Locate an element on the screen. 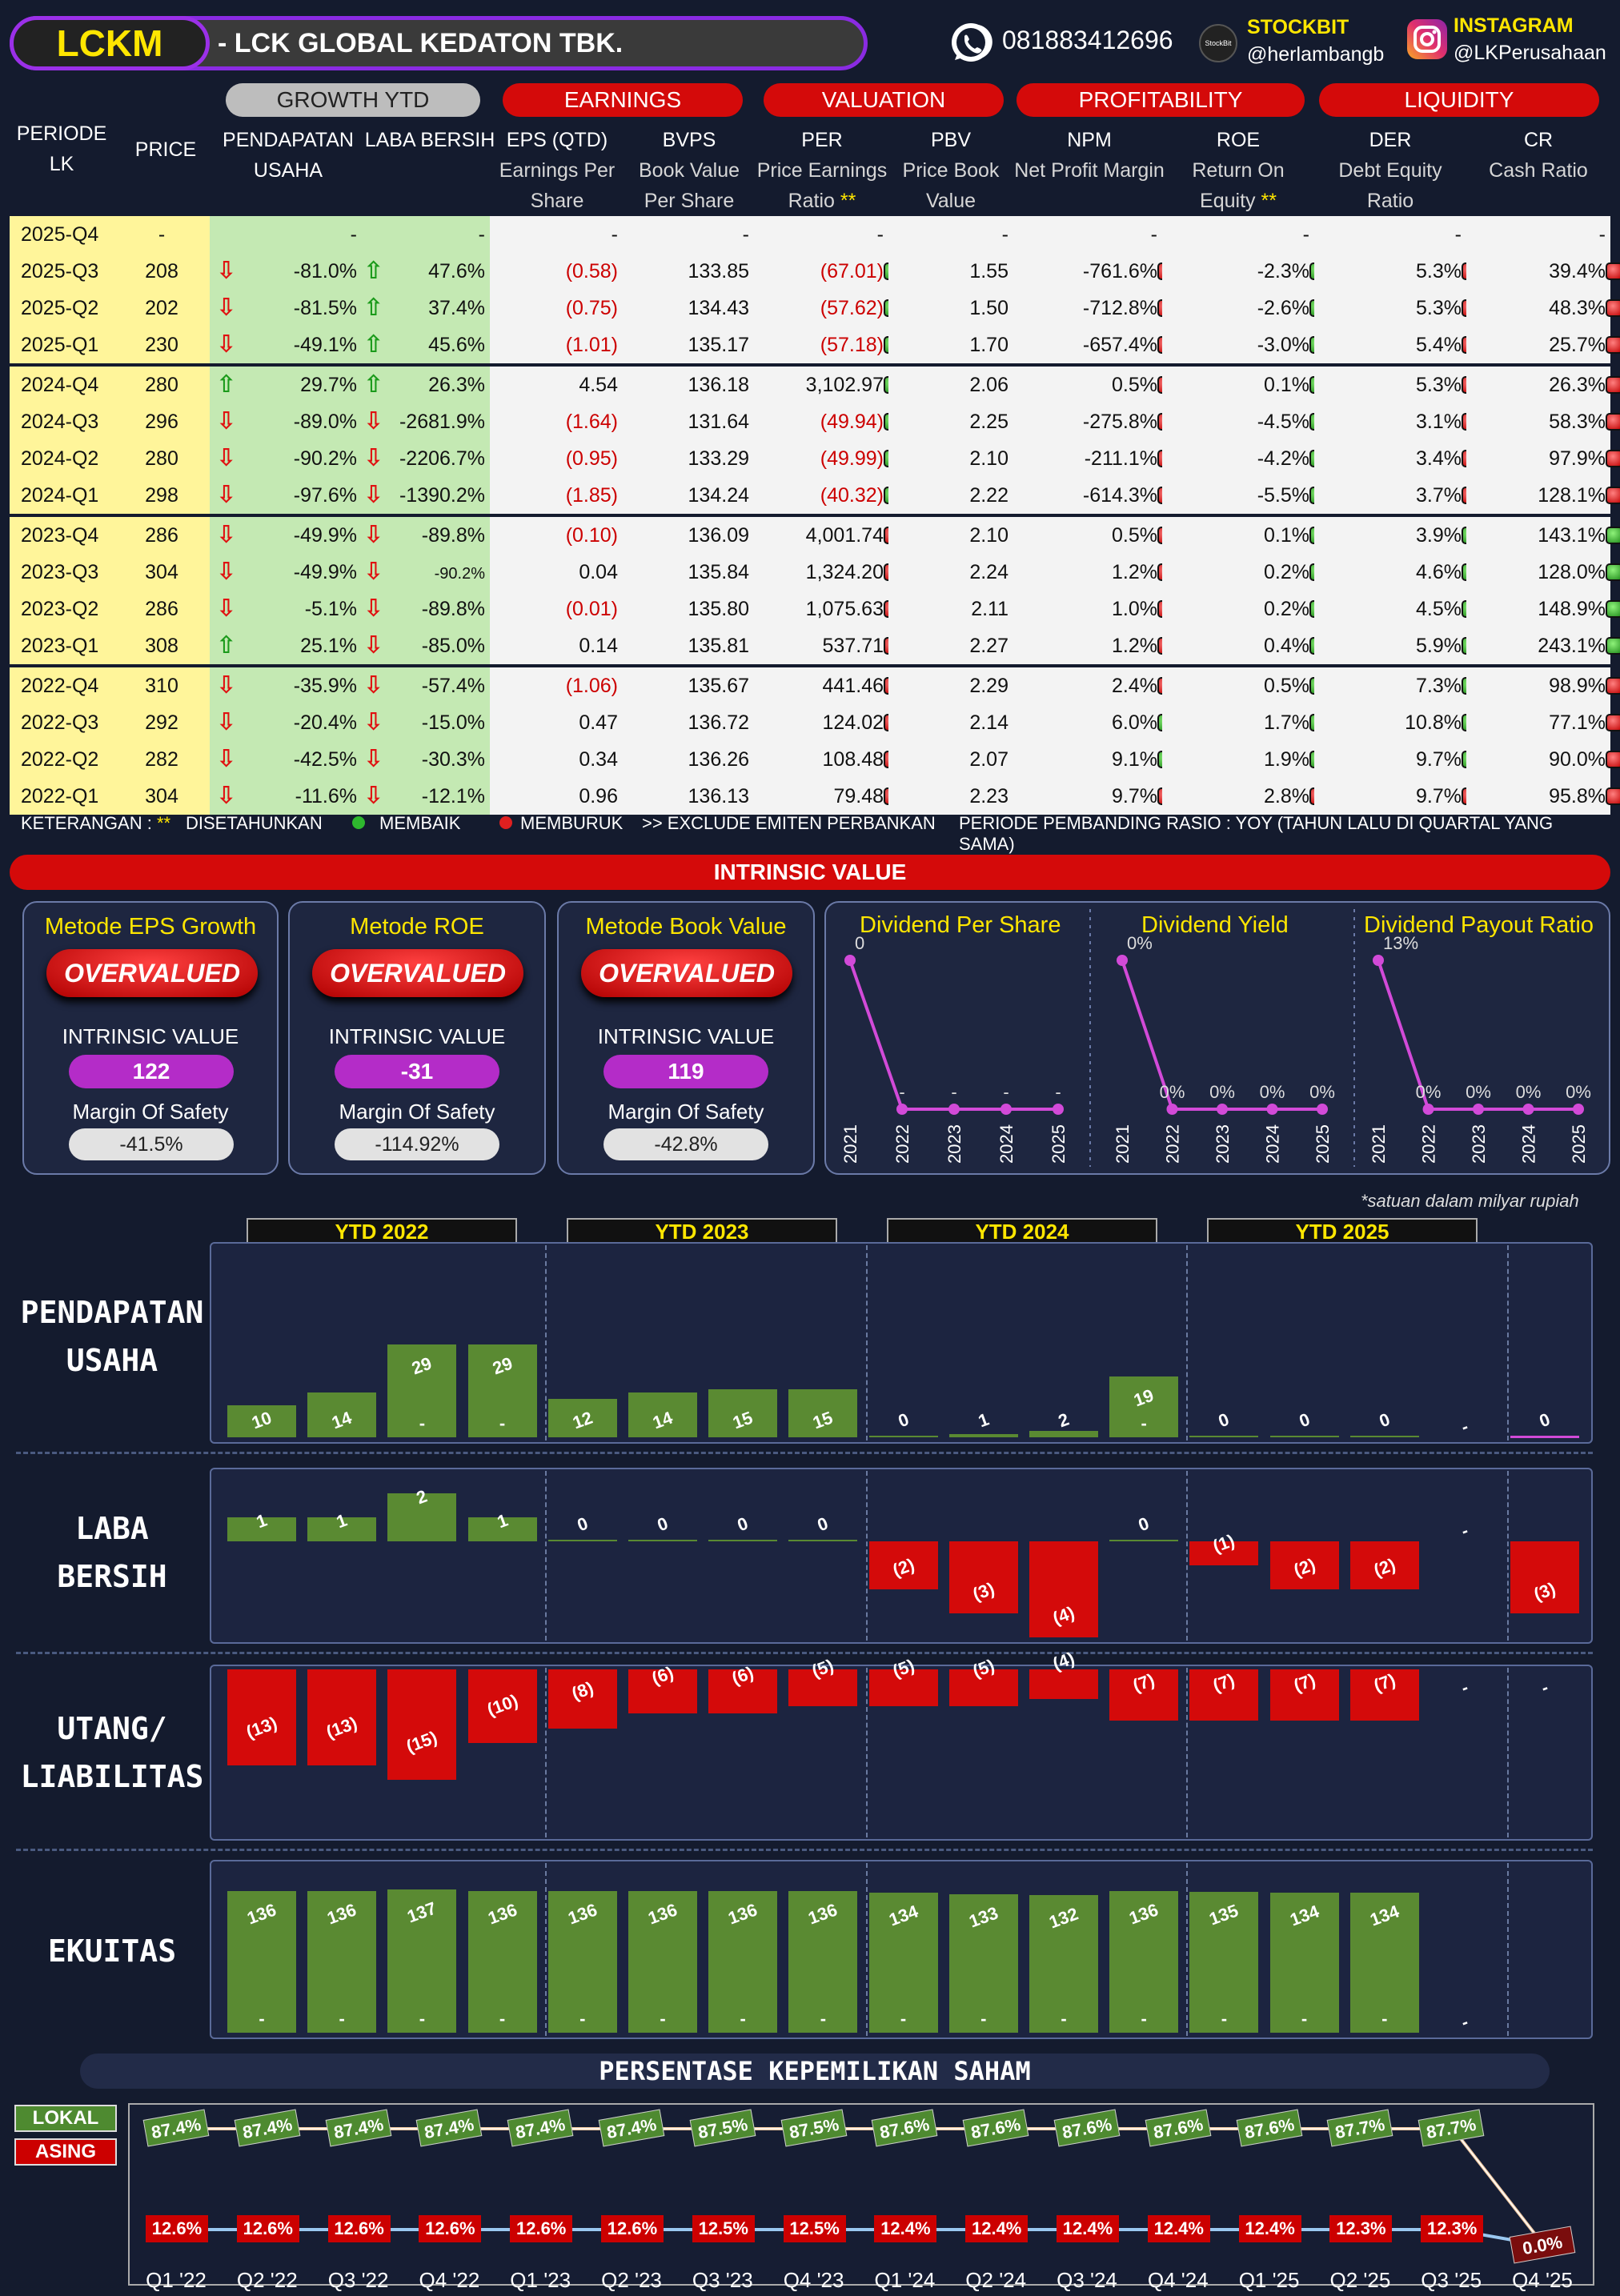 This screenshot has width=1620, height=2296. section-label: PENDAPATAN USAHA is located at coordinates (112, 1336).